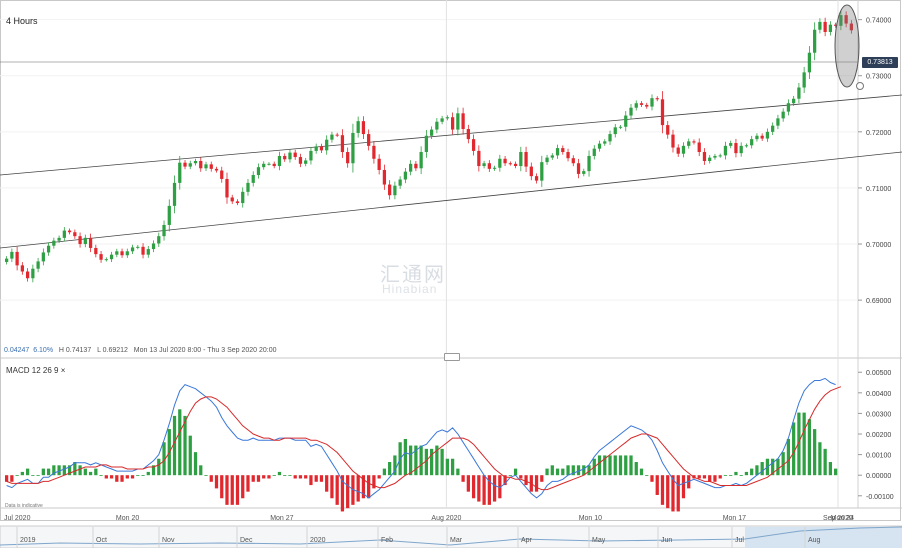 The width and height of the screenshot is (902, 548). What do you see at coordinates (387, 540) in the screenshot?
I see `navigator-label: Feb` at bounding box center [387, 540].